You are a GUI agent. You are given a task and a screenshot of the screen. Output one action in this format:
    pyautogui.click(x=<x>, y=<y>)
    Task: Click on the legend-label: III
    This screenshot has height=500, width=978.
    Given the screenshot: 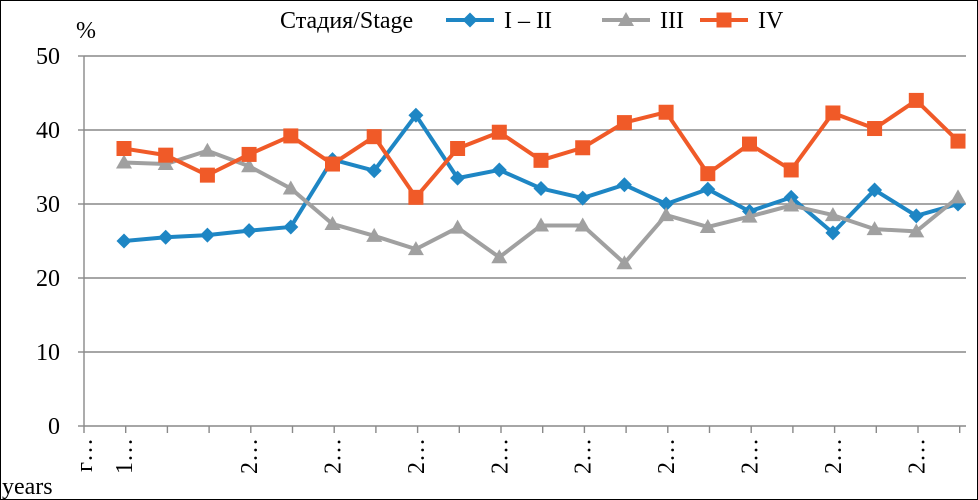 What is the action you would take?
    pyautogui.click(x=672, y=21)
    